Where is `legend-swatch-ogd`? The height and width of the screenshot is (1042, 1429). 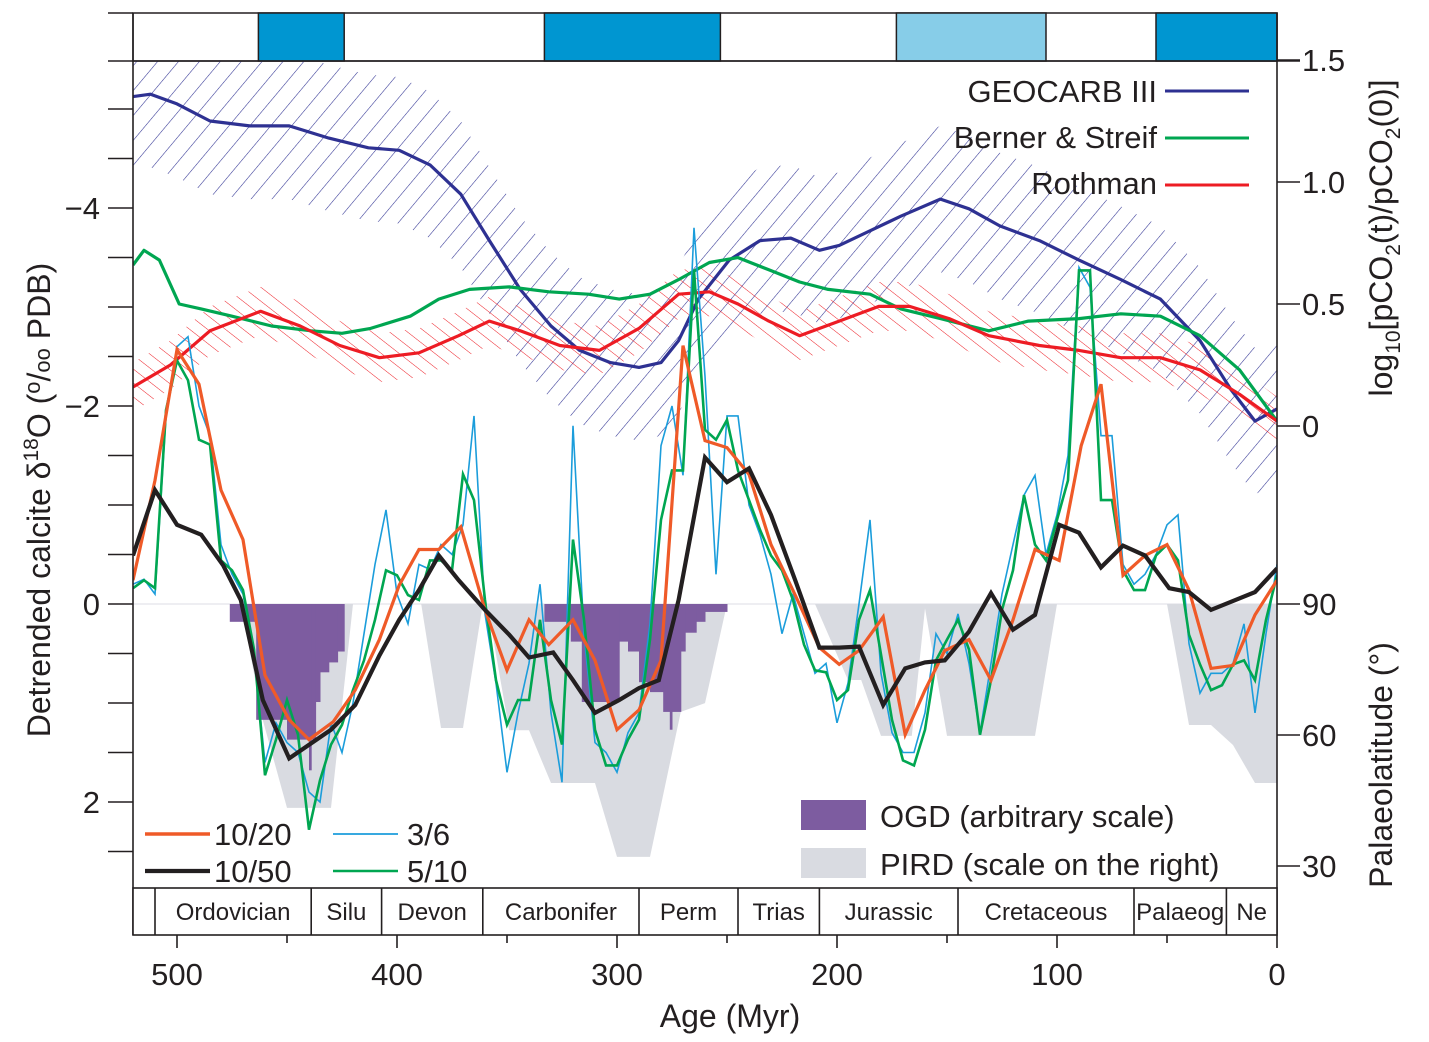 legend-swatch-ogd is located at coordinates (833, 815).